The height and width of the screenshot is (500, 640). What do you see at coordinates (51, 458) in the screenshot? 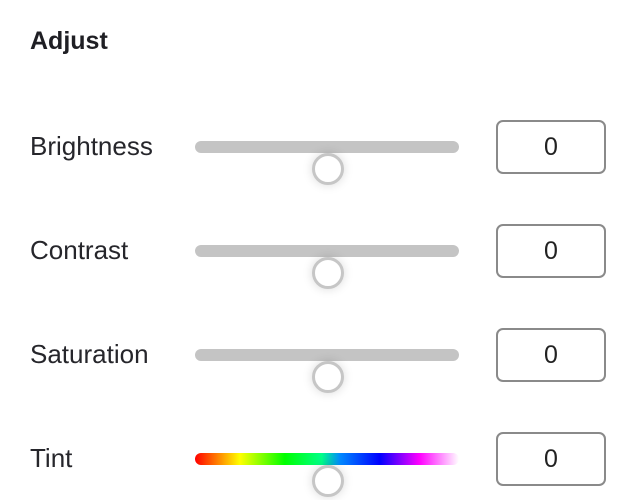
I see `tint-label: Tint` at bounding box center [51, 458].